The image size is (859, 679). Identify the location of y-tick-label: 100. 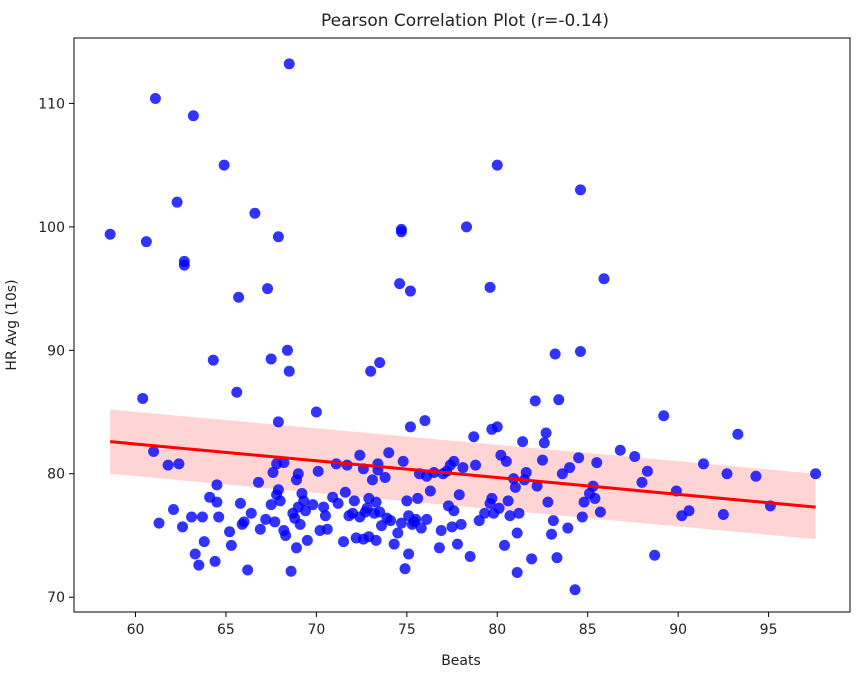
(51, 228).